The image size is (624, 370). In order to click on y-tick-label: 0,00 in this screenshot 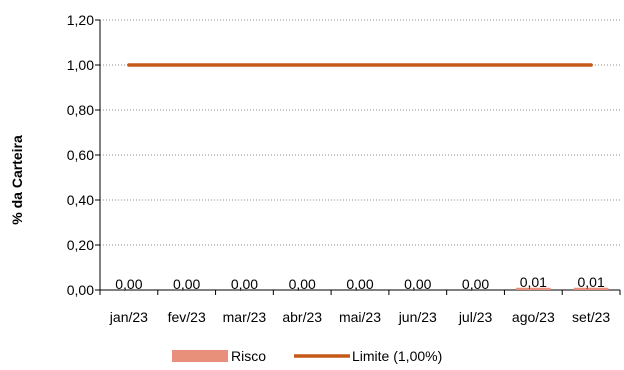, I will do `click(80, 290)`.